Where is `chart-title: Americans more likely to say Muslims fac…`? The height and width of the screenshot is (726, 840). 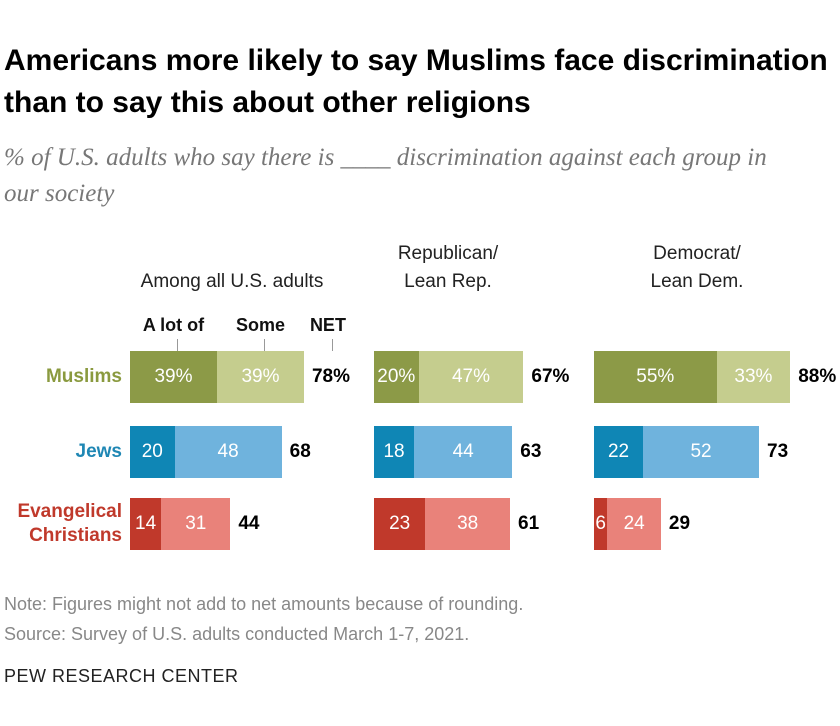
chart-title: Americans more likely to say Muslims fac… is located at coordinates (416, 81).